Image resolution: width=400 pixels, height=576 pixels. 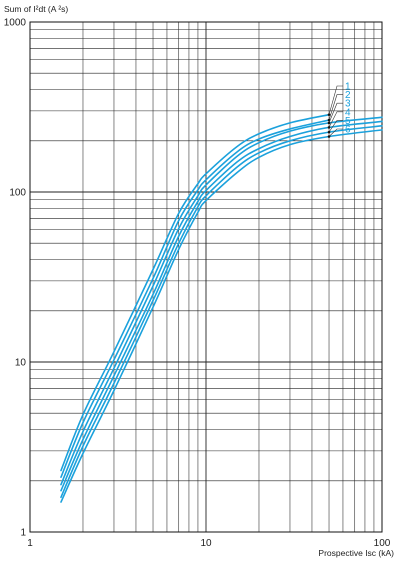 I want to click on curve-label-6: 6, so click(x=348, y=130).